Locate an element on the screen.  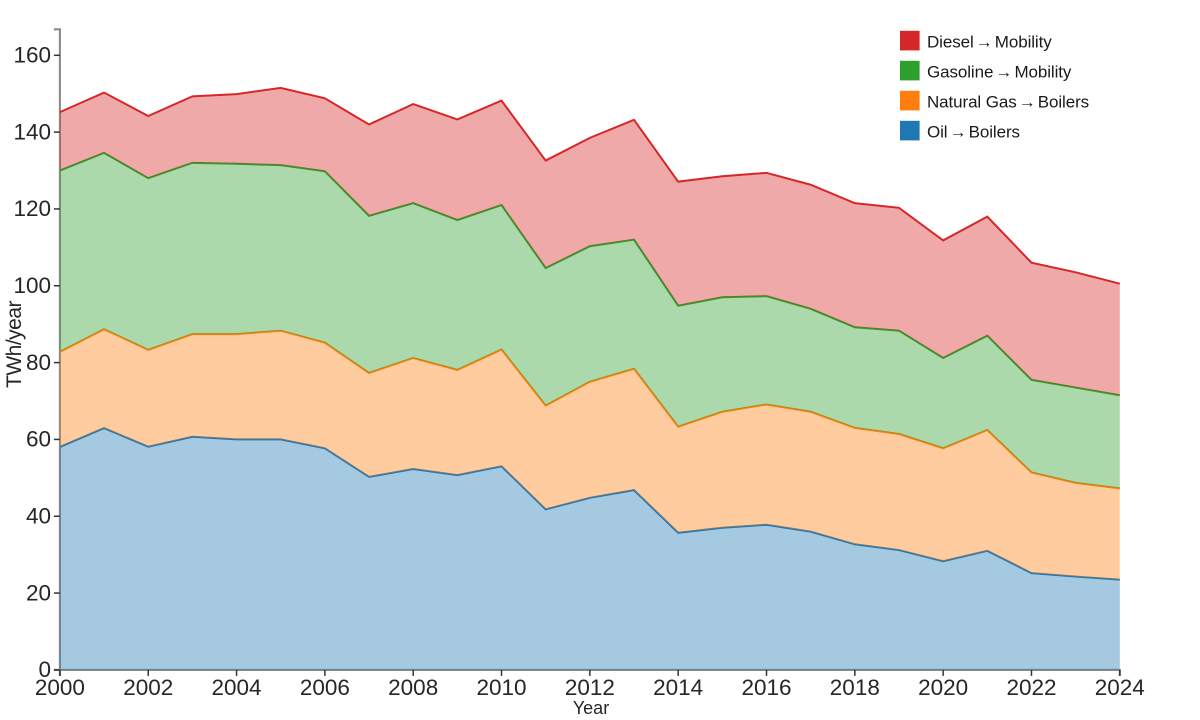
svg-text: Year is located at coordinates (591, 708).